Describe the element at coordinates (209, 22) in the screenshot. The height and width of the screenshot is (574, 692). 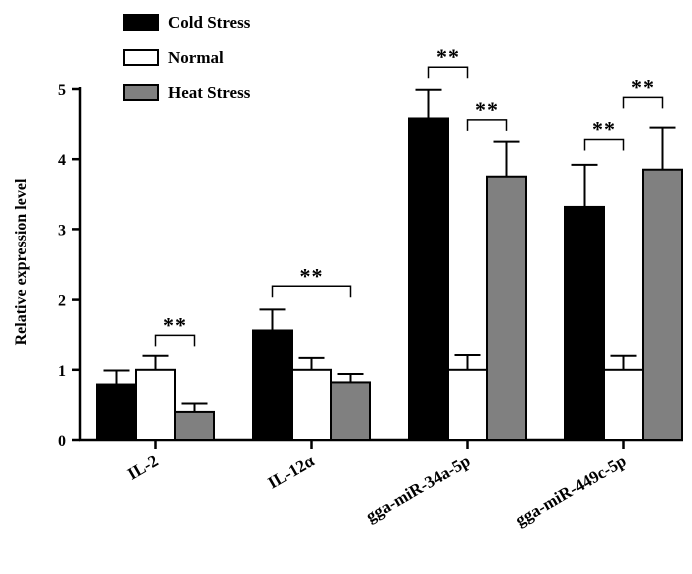
I see `legend-label: Cold Stress` at that location.